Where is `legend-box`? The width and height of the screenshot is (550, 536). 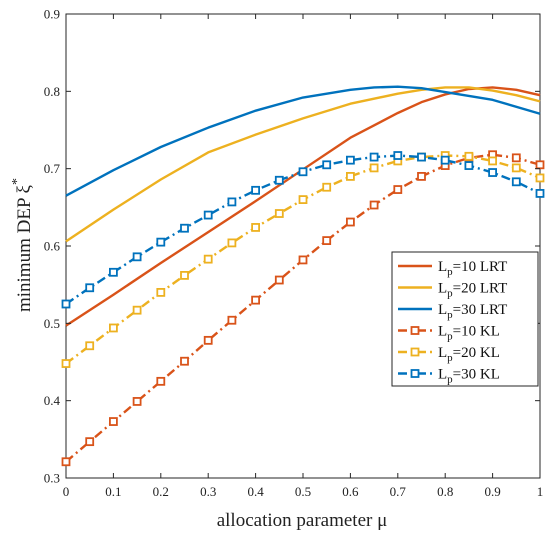
legend-box is located at coordinates (465, 319).